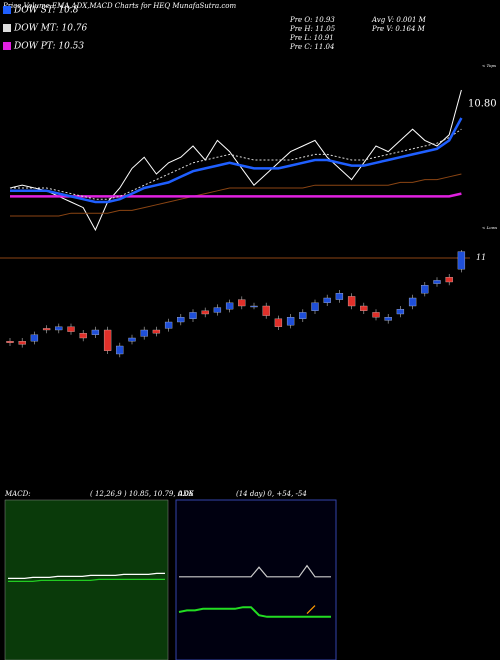 The width and height of the screenshot is (500, 660). What do you see at coordinates (311, 38) in the screenshot?
I see `info: Pre L: 10.91` at bounding box center [311, 38].